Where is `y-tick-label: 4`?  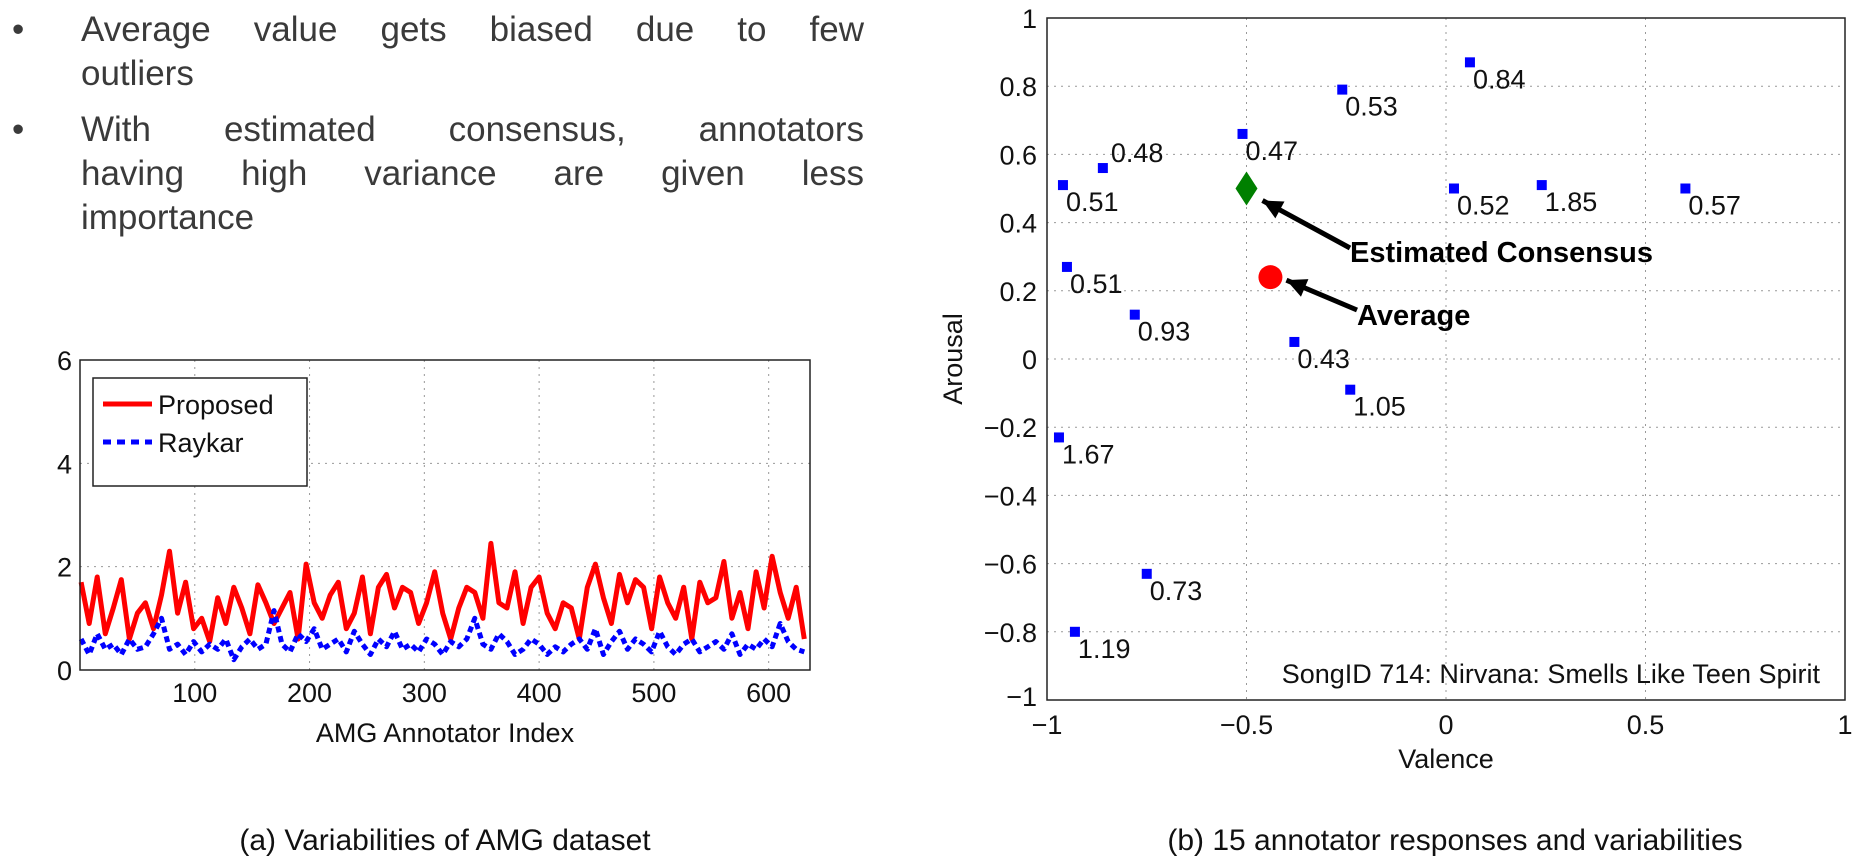 y-tick-label: 4 is located at coordinates (64, 464).